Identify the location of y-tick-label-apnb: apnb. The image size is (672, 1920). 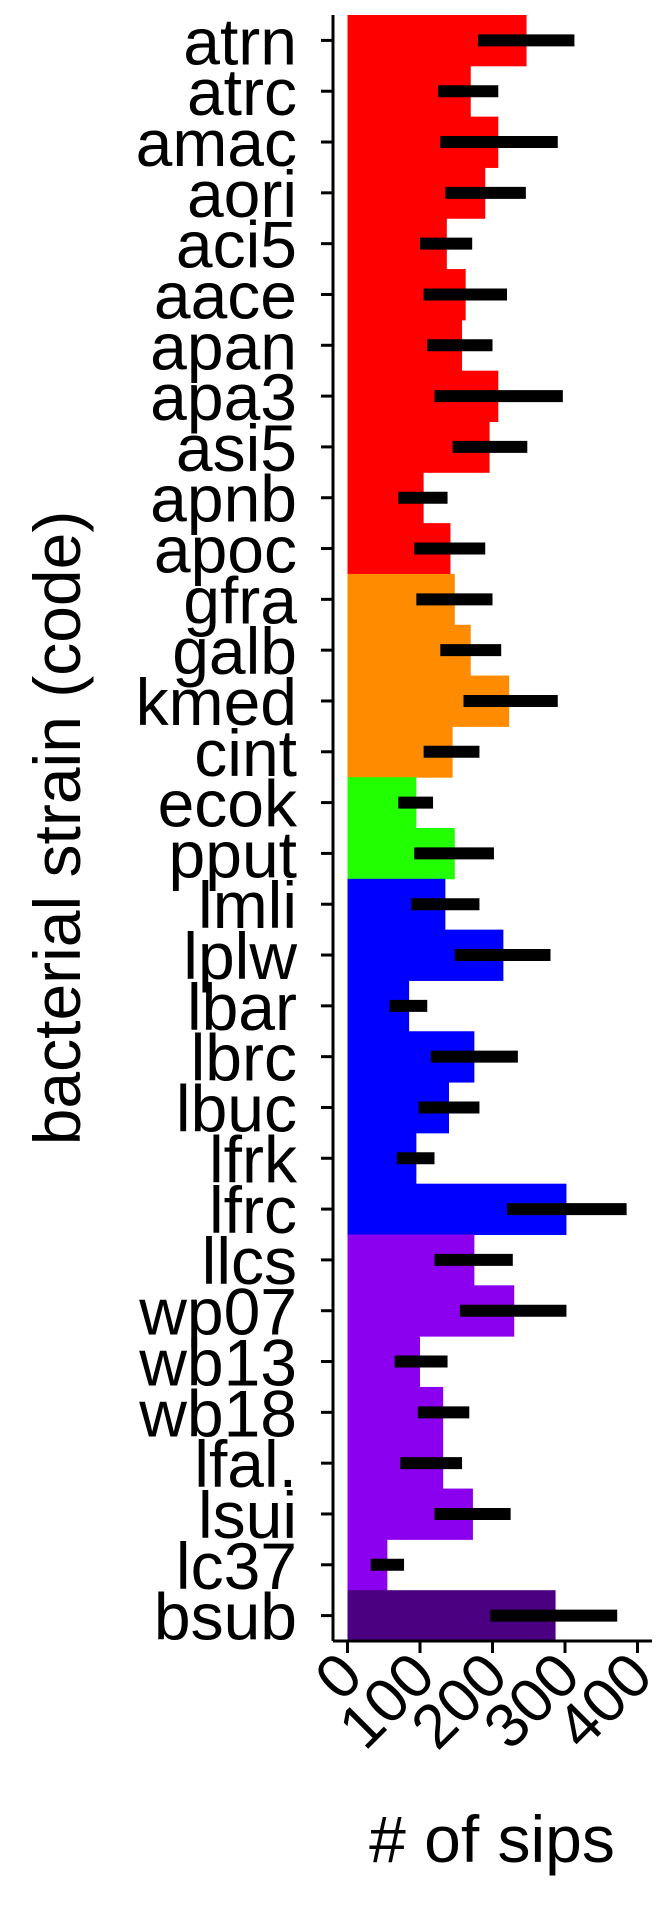
(223, 499).